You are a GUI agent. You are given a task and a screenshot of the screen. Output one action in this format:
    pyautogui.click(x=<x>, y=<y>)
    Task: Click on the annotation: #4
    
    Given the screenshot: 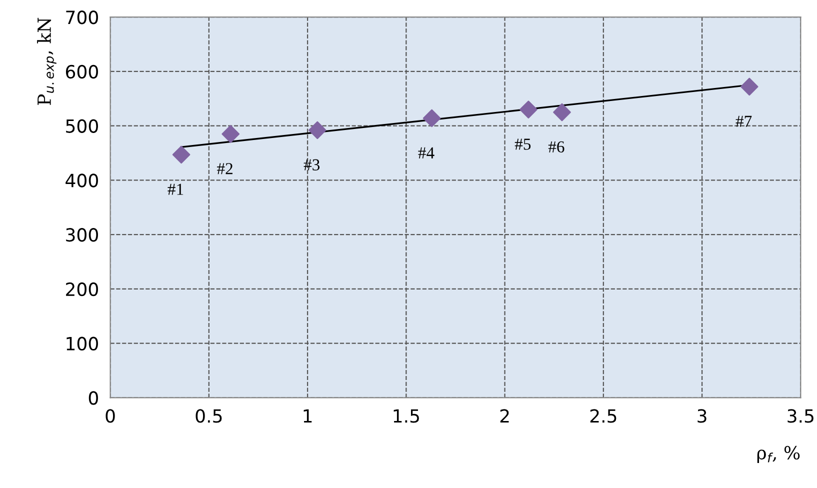 What is the action you would take?
    pyautogui.click(x=426, y=152)
    